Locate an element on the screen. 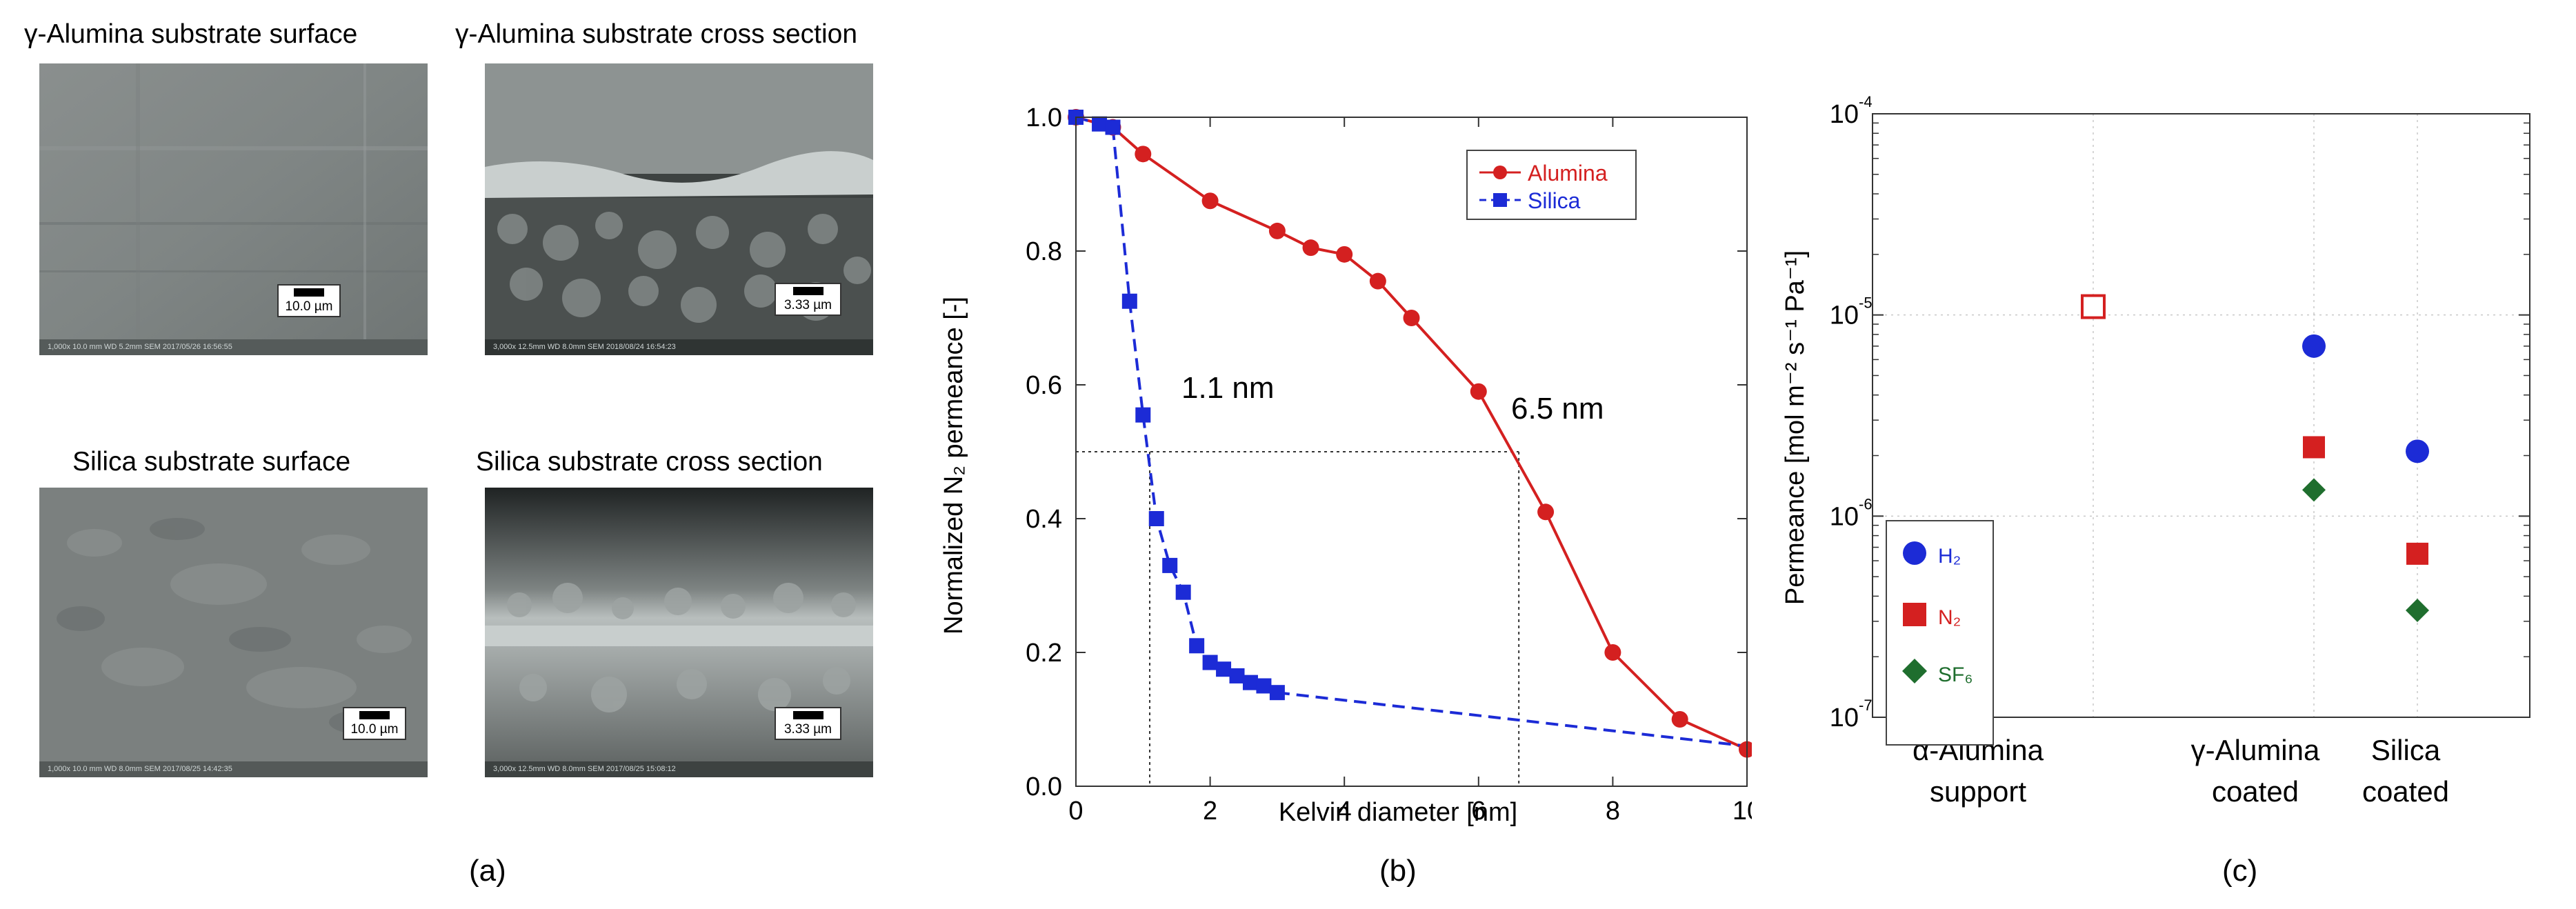  b-legend-alumina: Alumina is located at coordinates (1568, 173).